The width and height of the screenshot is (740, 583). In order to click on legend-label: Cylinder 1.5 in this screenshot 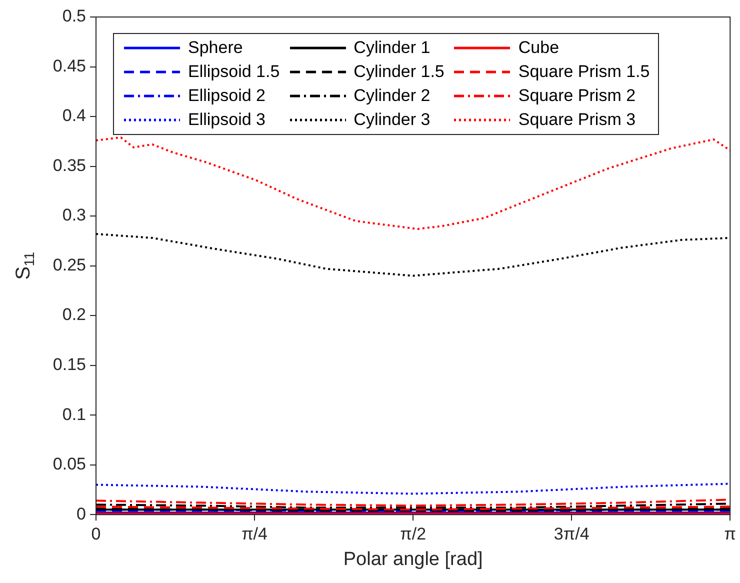, I will do `click(399, 72)`.